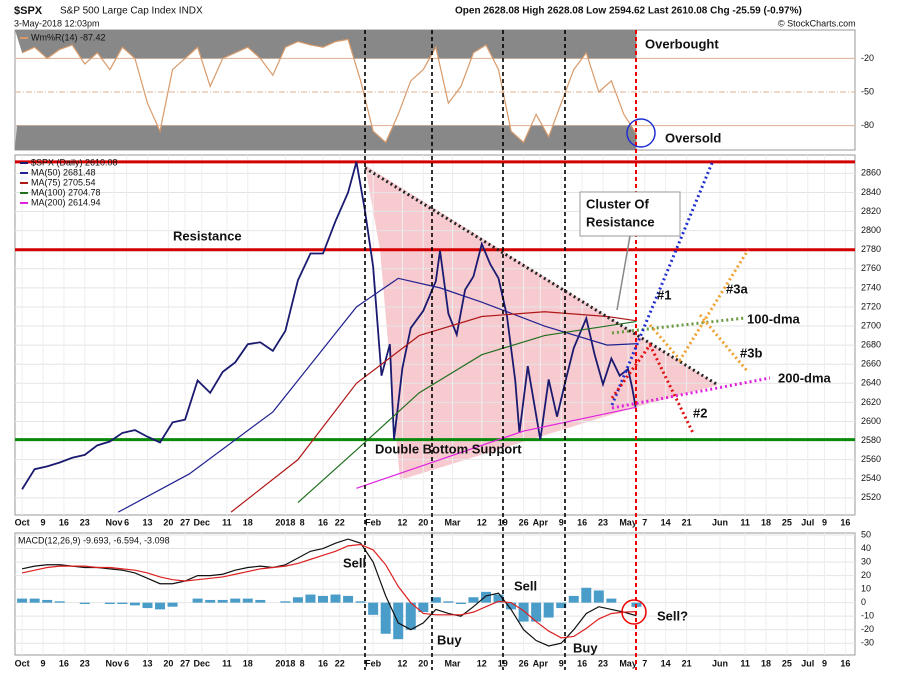  Describe the element at coordinates (85, 663) in the screenshot. I see `x-tick-label: 23` at that location.